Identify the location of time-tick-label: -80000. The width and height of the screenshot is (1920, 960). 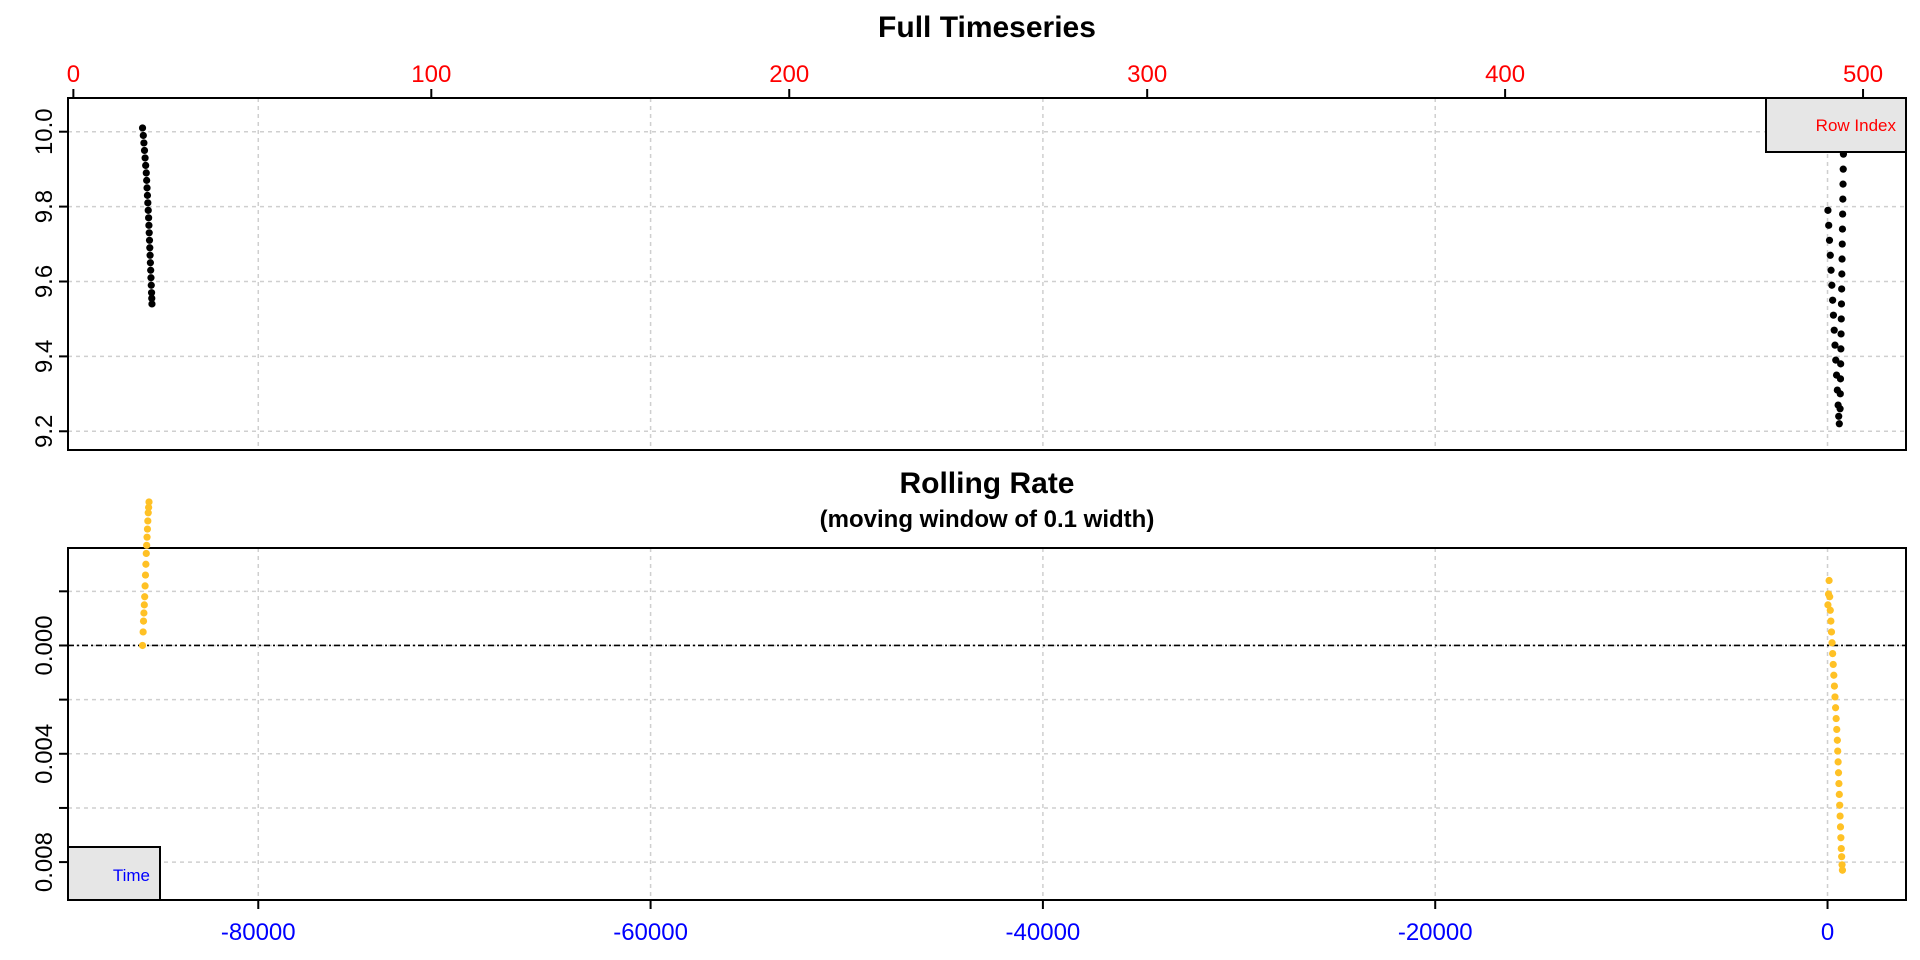
(258, 932).